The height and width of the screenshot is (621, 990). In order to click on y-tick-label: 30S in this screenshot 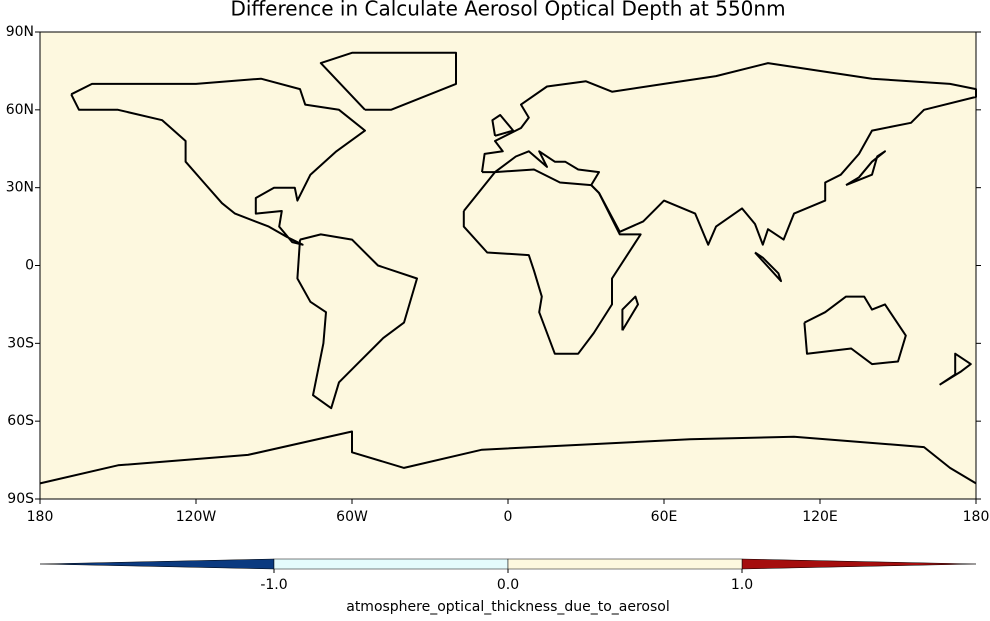, I will do `click(20, 343)`.